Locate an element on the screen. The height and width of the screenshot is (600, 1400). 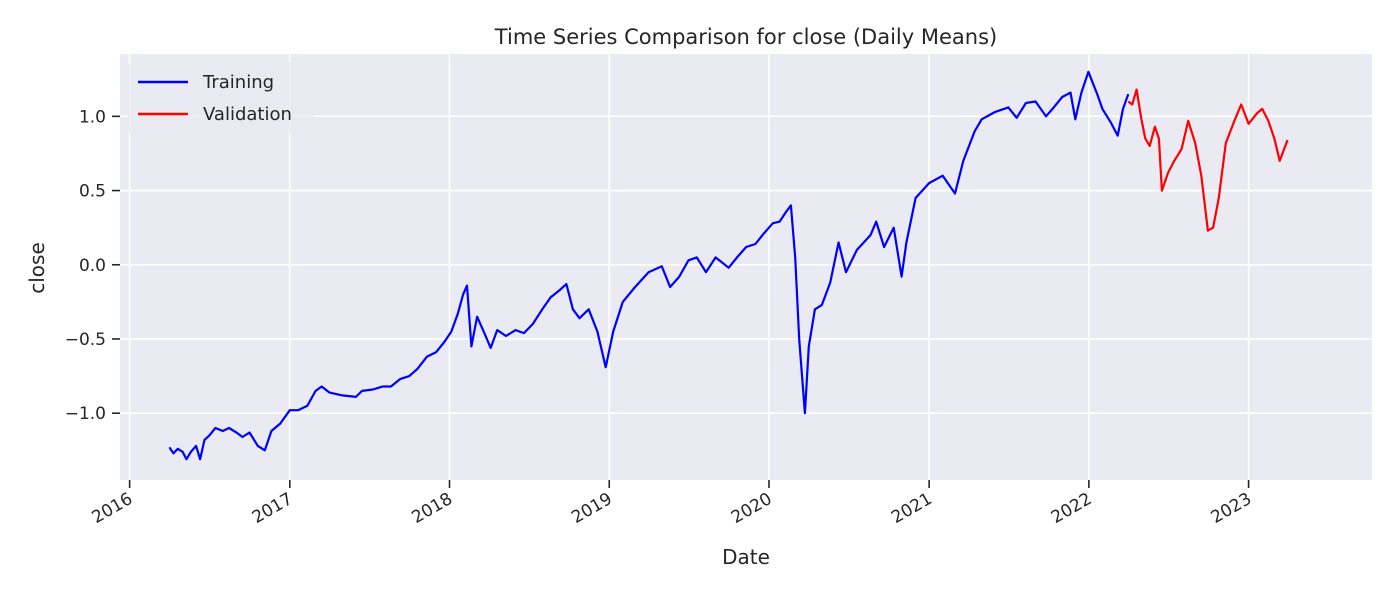
x-tick-label: 2022 is located at coordinates (1071, 508).